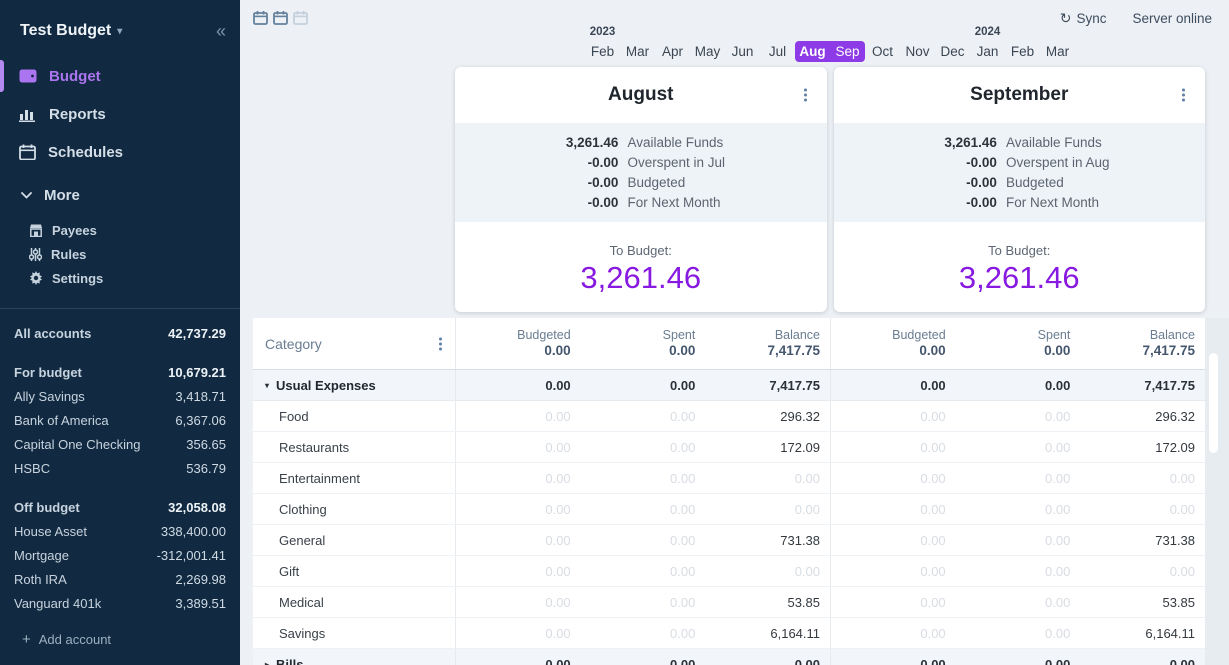 The height and width of the screenshot is (665, 1229). What do you see at coordinates (672, 51) in the screenshot?
I see `month-apr-2023: Apr` at bounding box center [672, 51].